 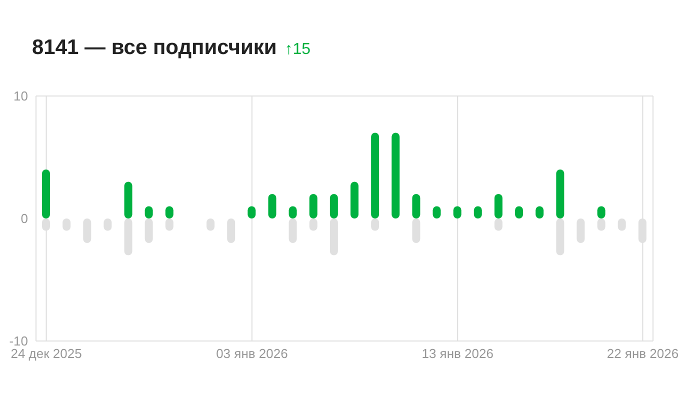 What do you see at coordinates (21, 96) in the screenshot?
I see `y-tick-label: 10` at bounding box center [21, 96].